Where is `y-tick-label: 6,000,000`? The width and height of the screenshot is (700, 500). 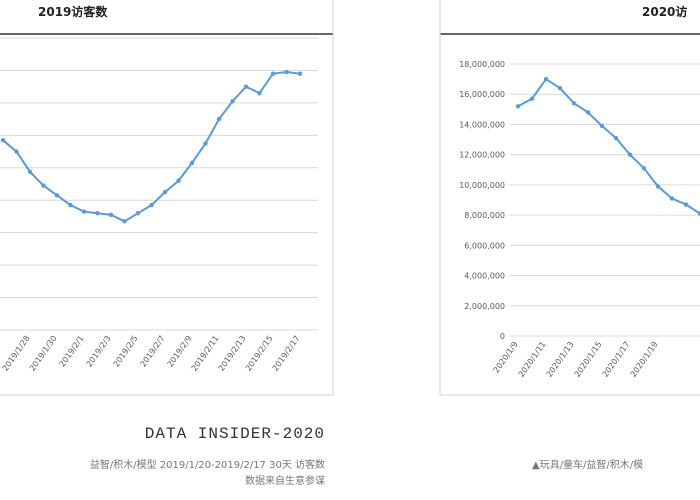 y-tick-label: 6,000,000 is located at coordinates (484, 245).